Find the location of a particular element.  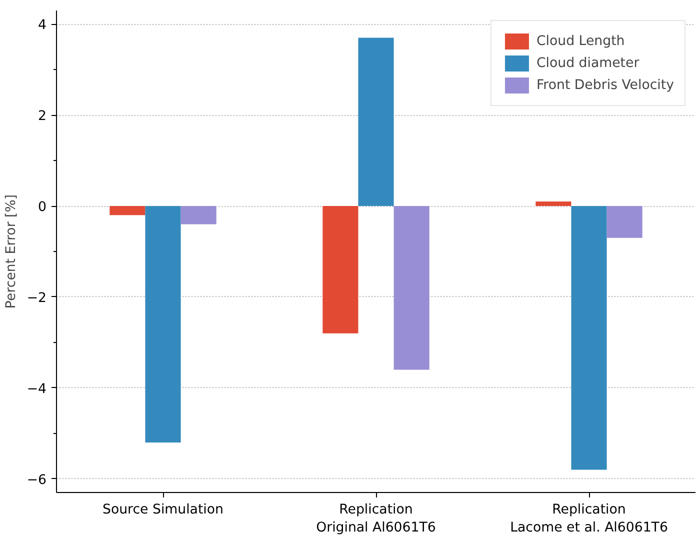

legend-label: Front Debris Velocity is located at coordinates (605, 85).